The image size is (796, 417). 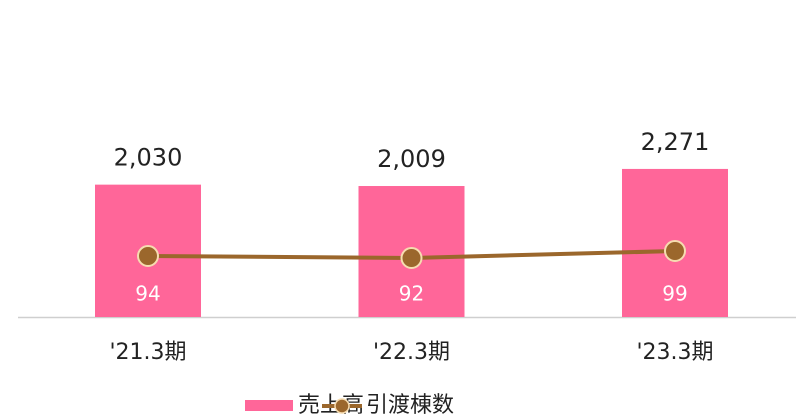 What do you see at coordinates (675, 142) in the screenshot?
I see `bar-value-label: 2,271` at bounding box center [675, 142].